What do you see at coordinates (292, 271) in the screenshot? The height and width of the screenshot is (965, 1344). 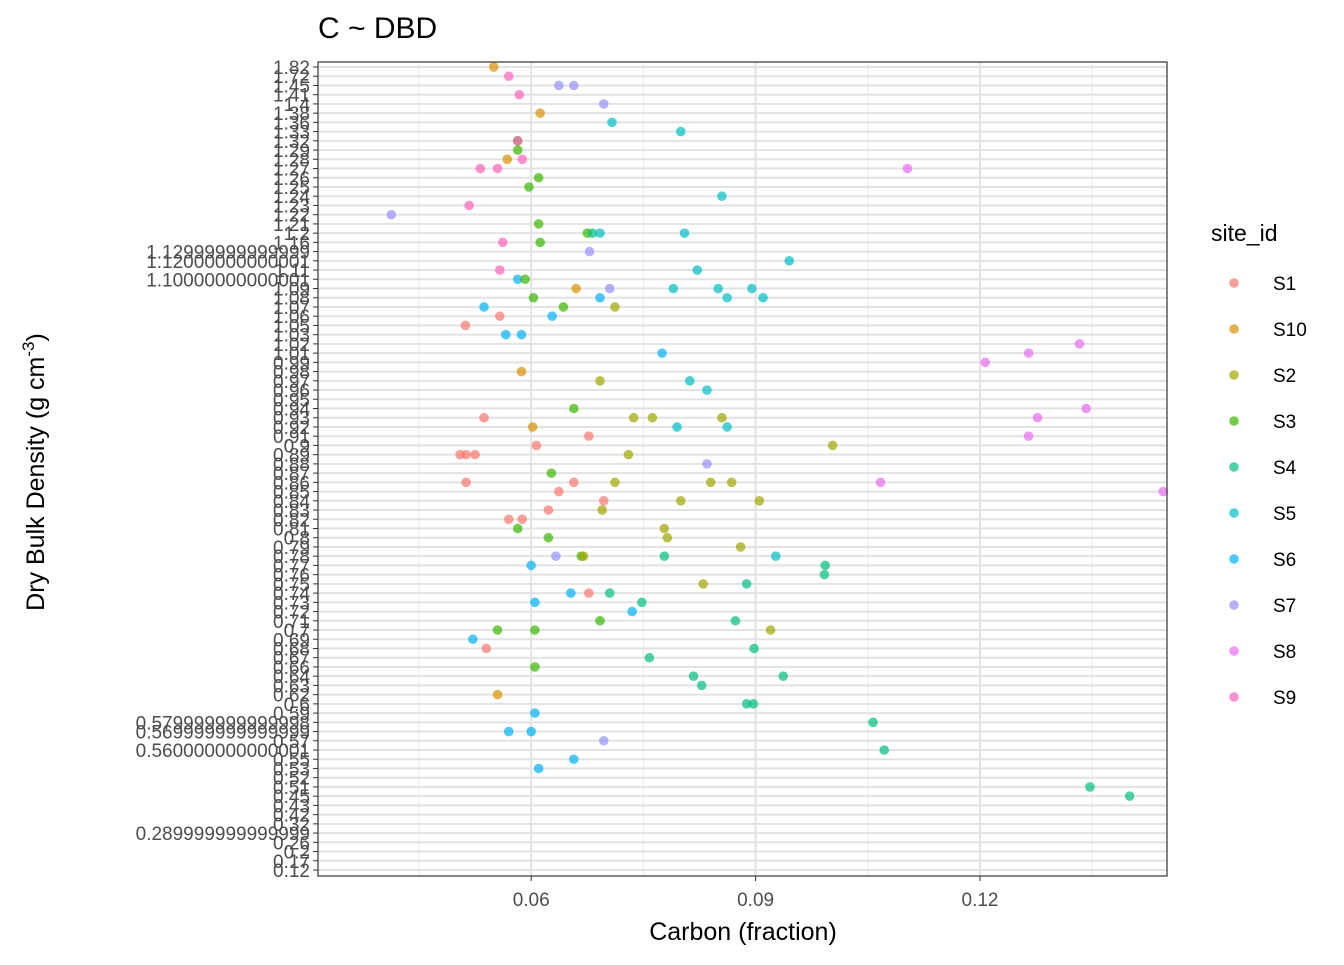 I see `y-tick-label: 1.11` at bounding box center [292, 271].